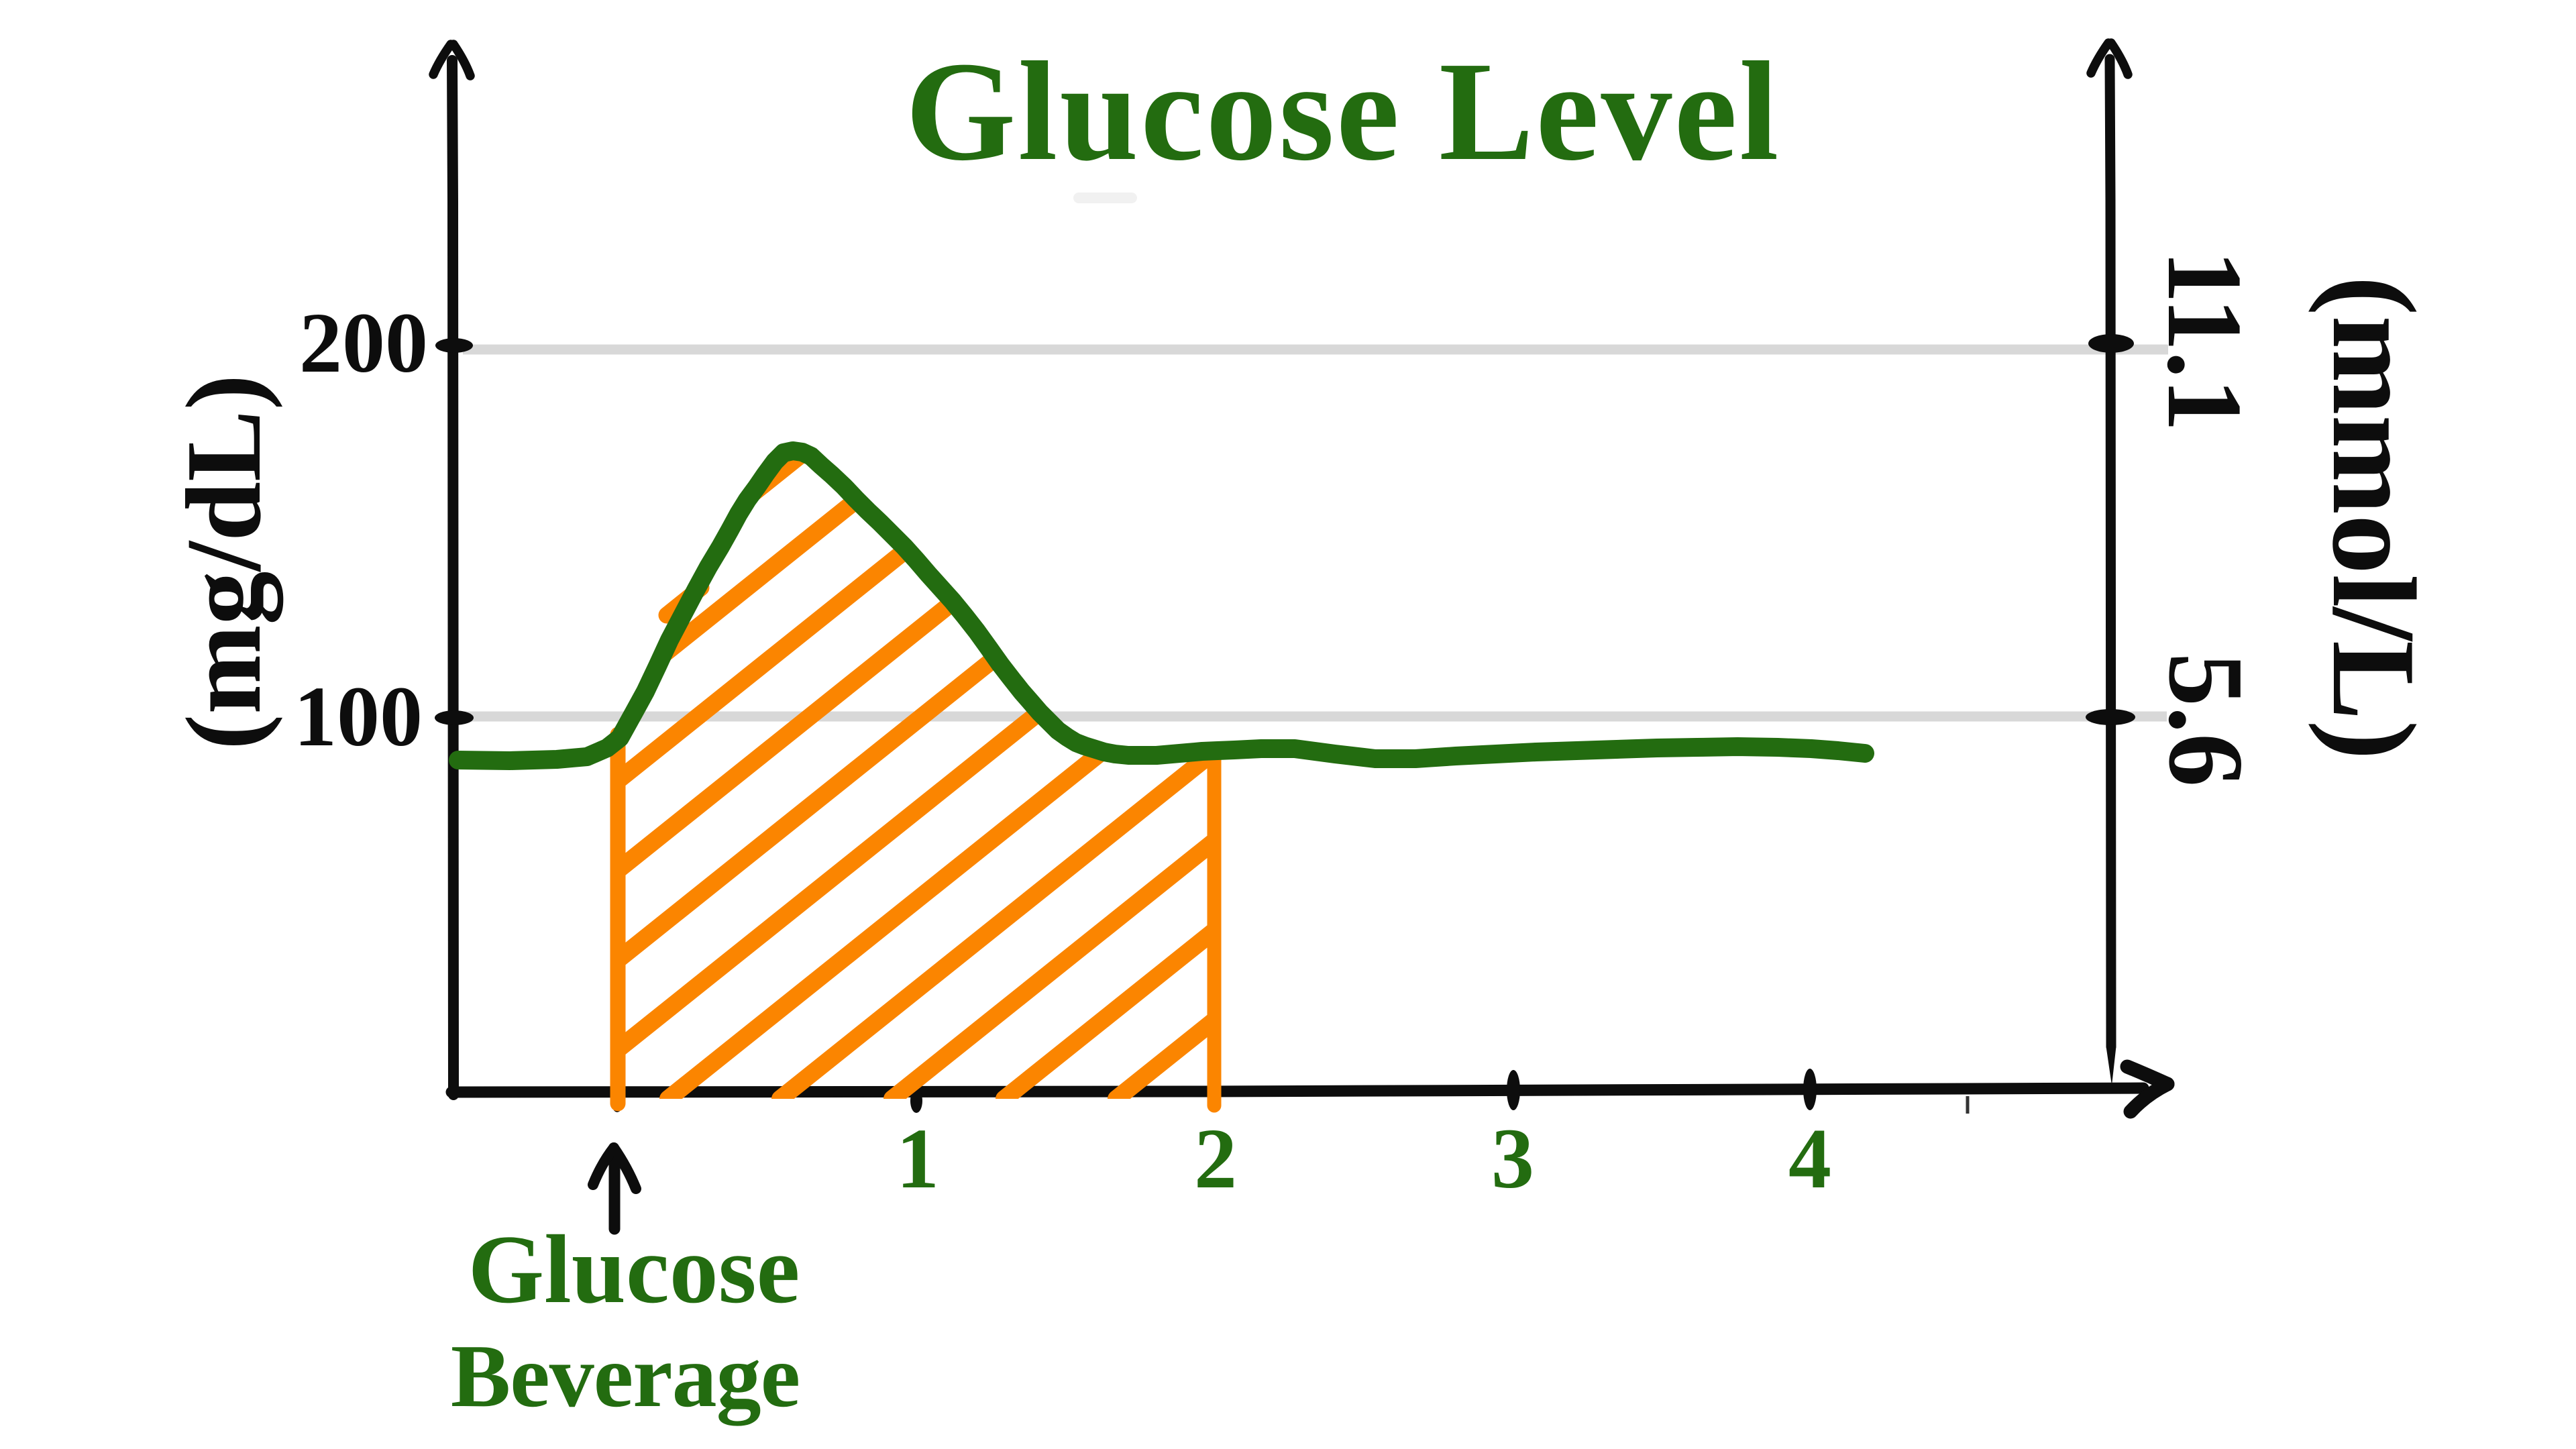 The width and height of the screenshot is (2576, 1449). What do you see at coordinates (1343, 111) in the screenshot?
I see `svg-text: Glucose Level` at bounding box center [1343, 111].